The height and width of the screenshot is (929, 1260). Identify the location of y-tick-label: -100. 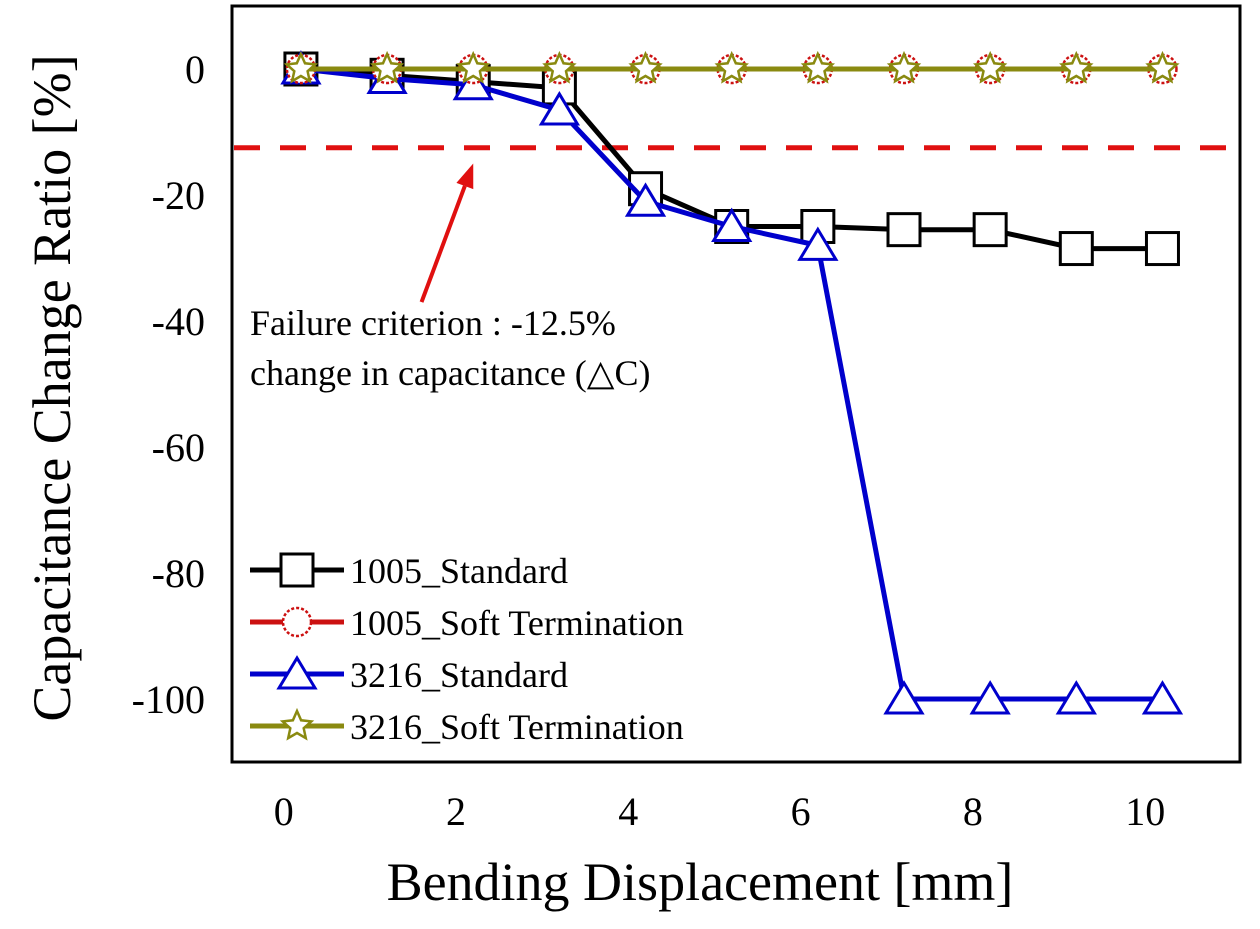
(168, 699).